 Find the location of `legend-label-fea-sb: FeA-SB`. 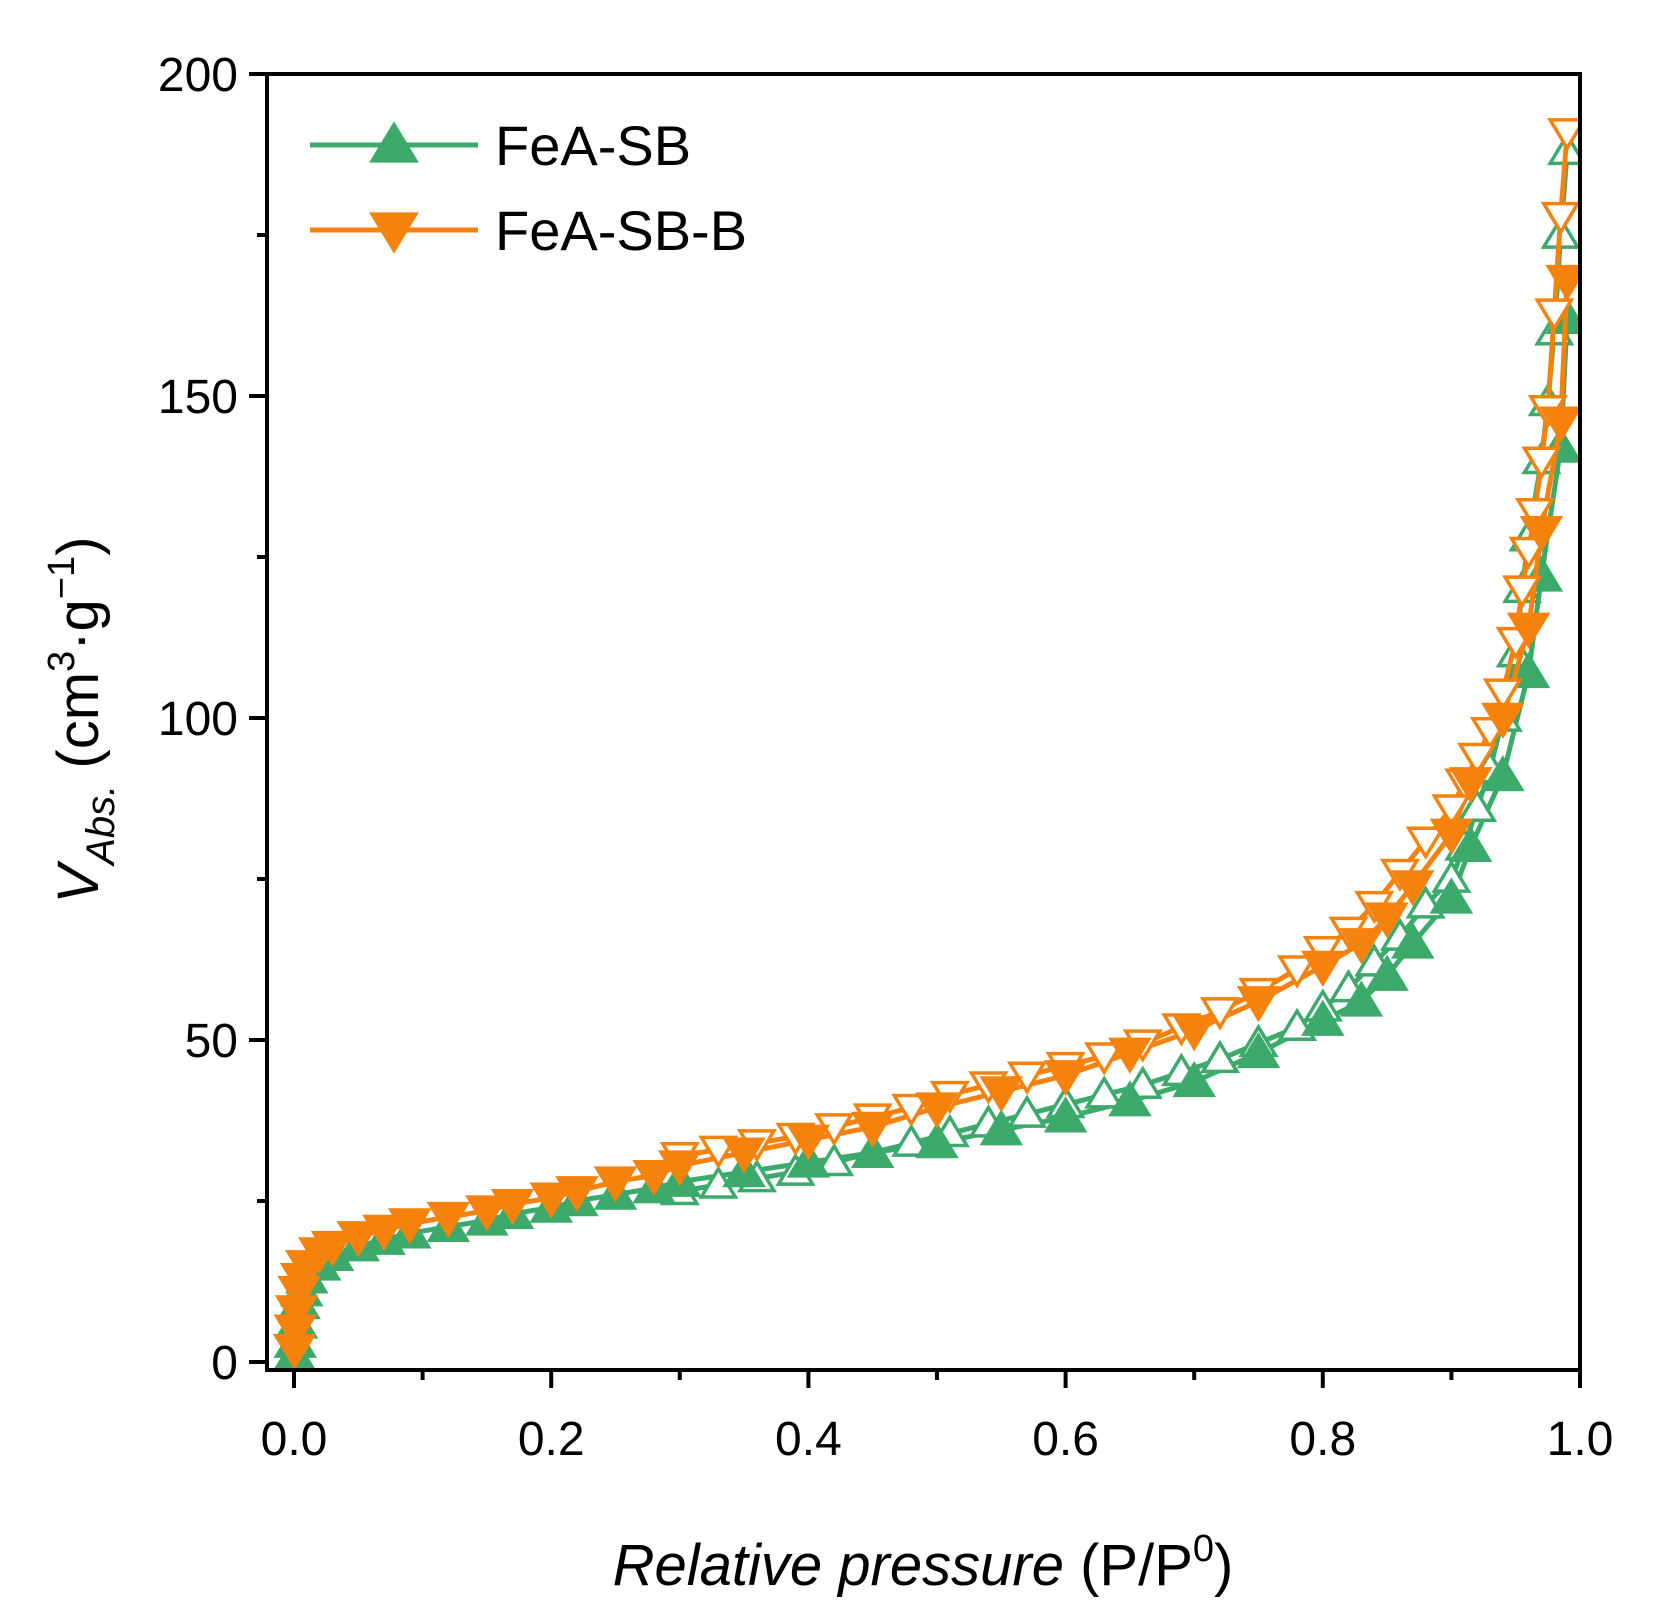

legend-label-fea-sb: FeA-SB is located at coordinates (593, 145).